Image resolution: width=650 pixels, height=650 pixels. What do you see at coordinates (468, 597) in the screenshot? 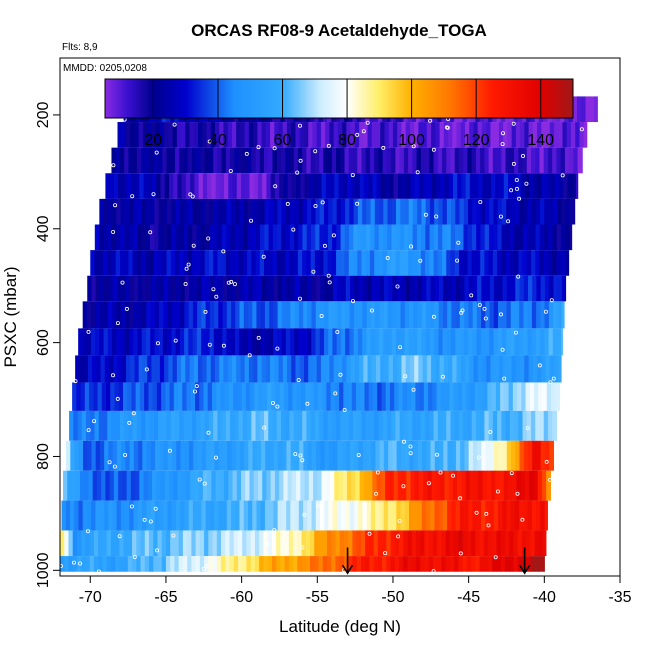
I see `x-tick-label: -45` at bounding box center [468, 597].